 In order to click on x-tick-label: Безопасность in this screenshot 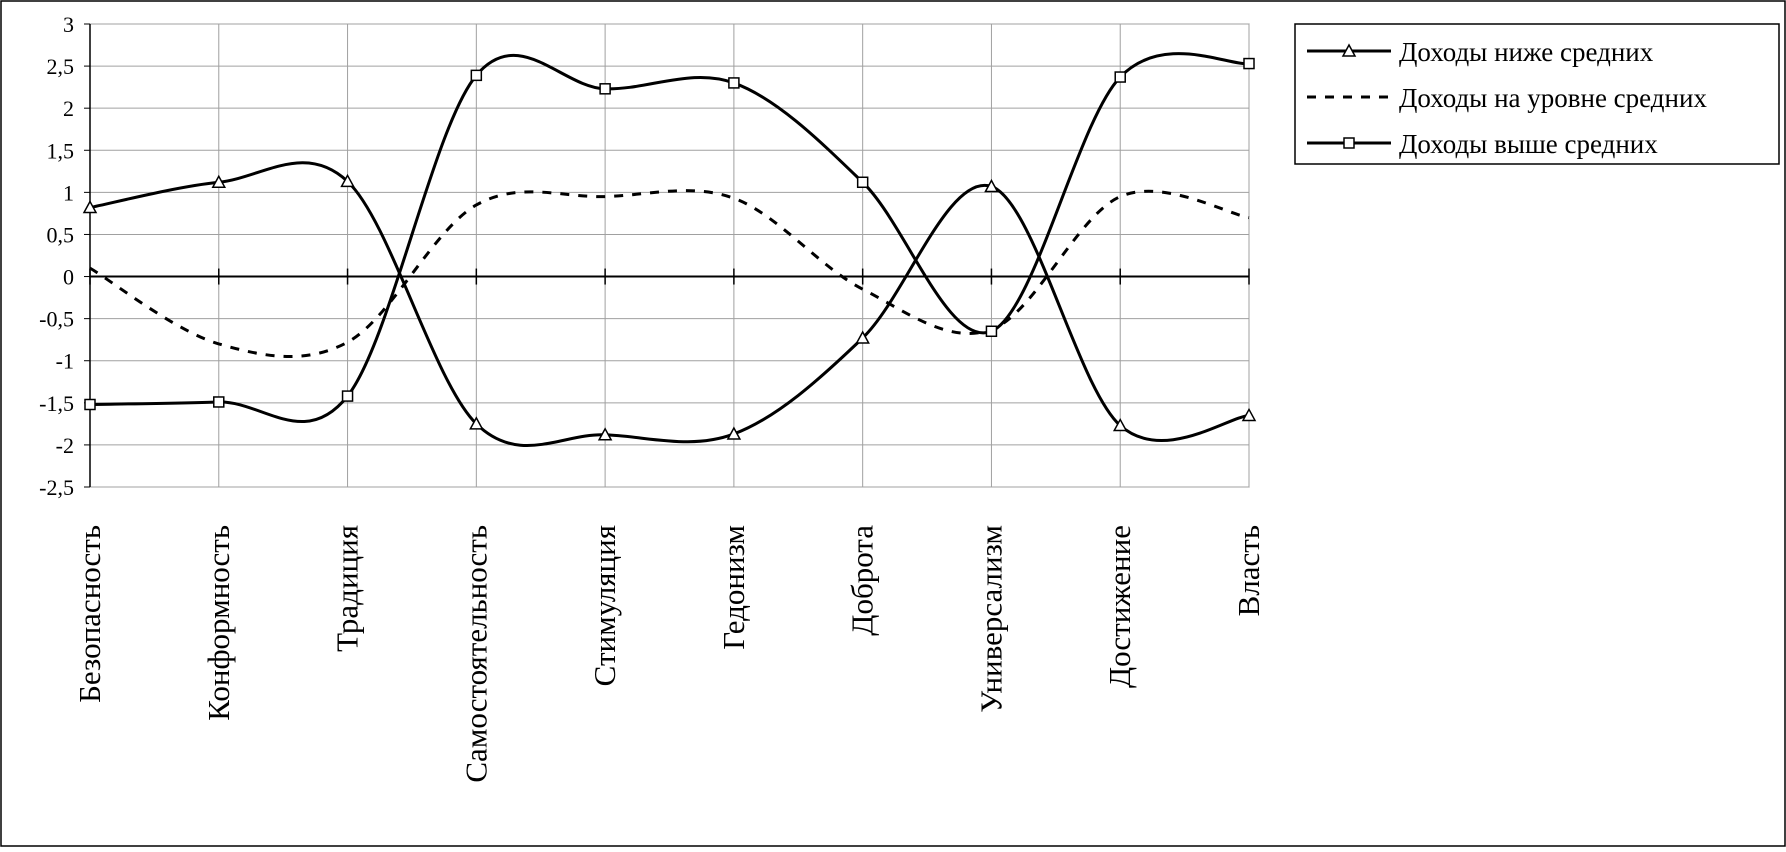, I will do `click(89, 614)`.